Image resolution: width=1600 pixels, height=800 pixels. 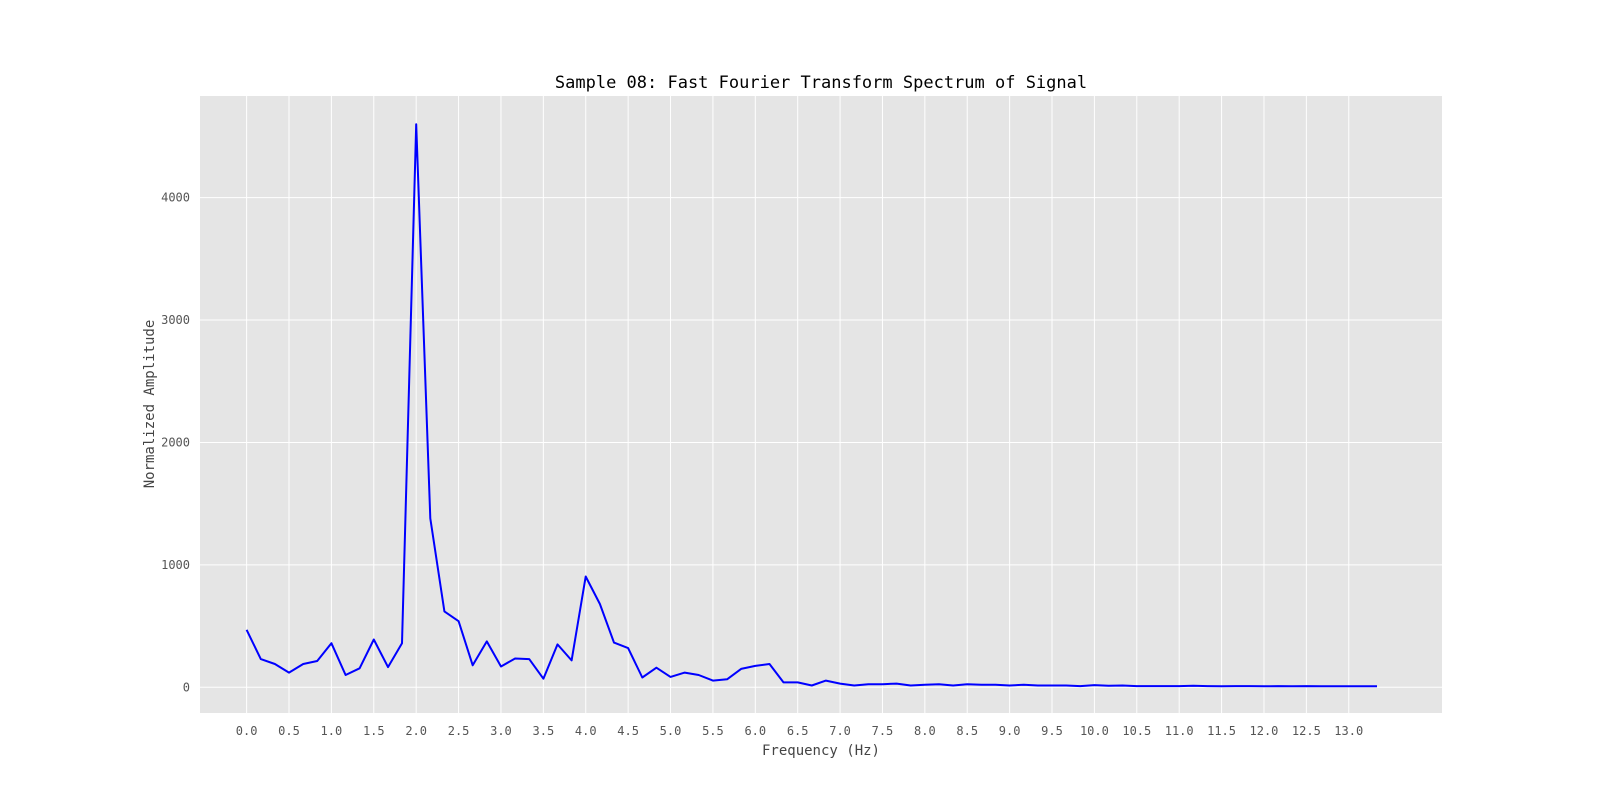 I want to click on y-tick-label: 4000, so click(x=175, y=198).